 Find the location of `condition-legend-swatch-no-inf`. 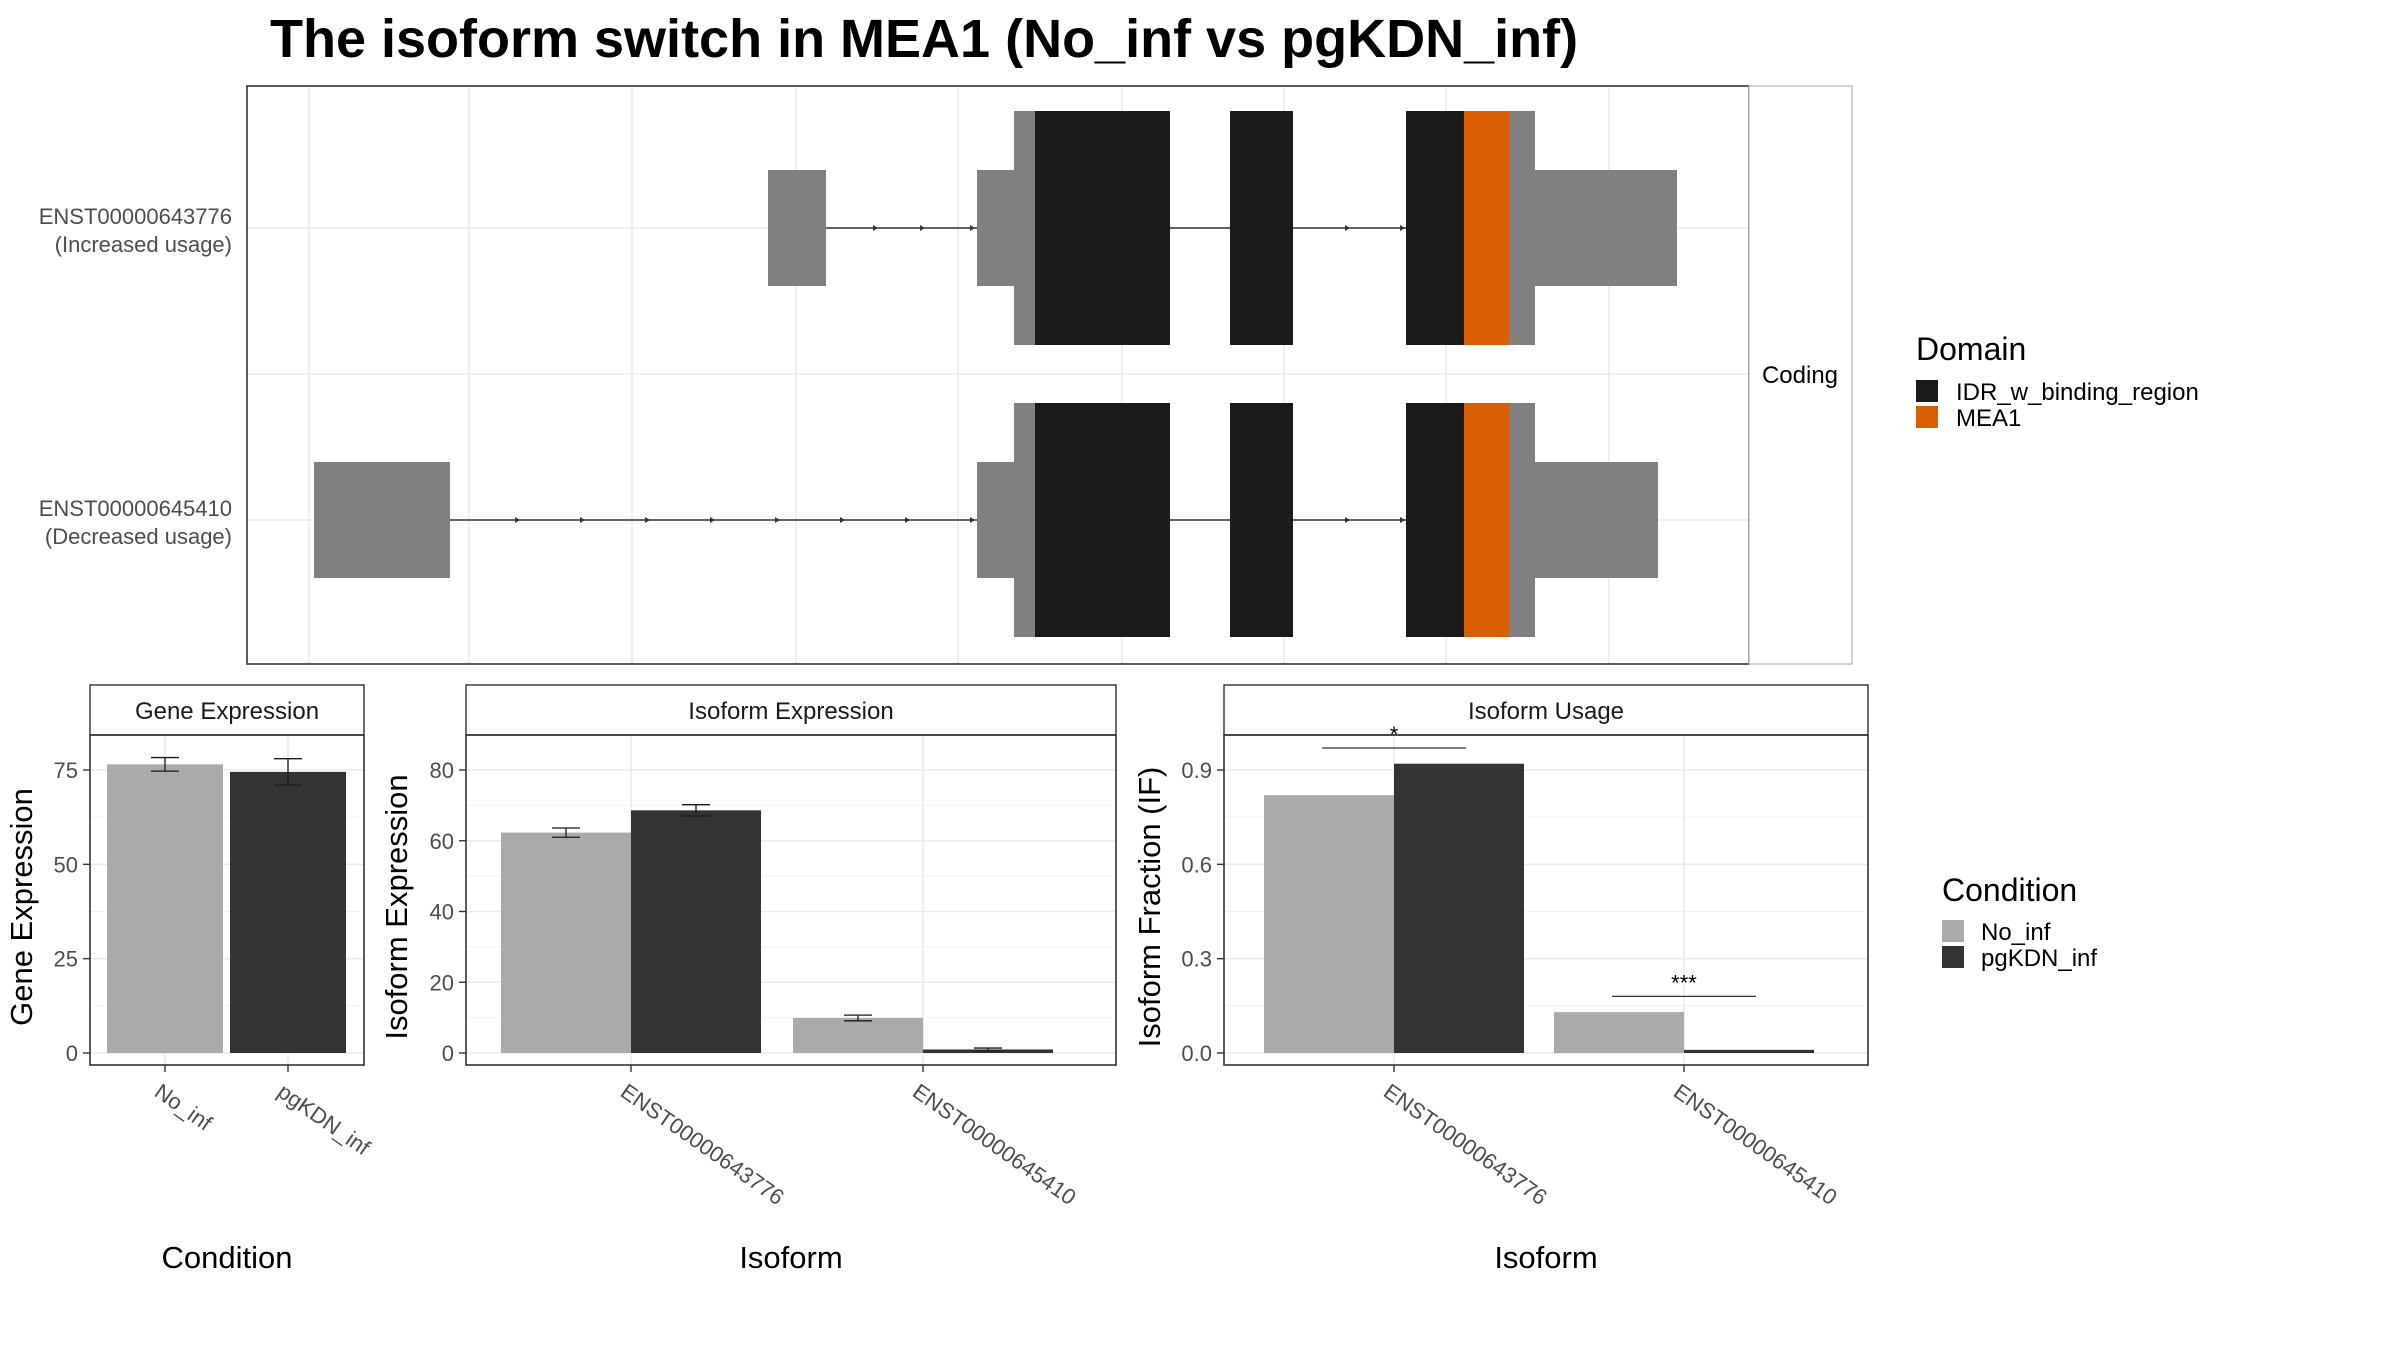

condition-legend-swatch-no-inf is located at coordinates (1953, 931).